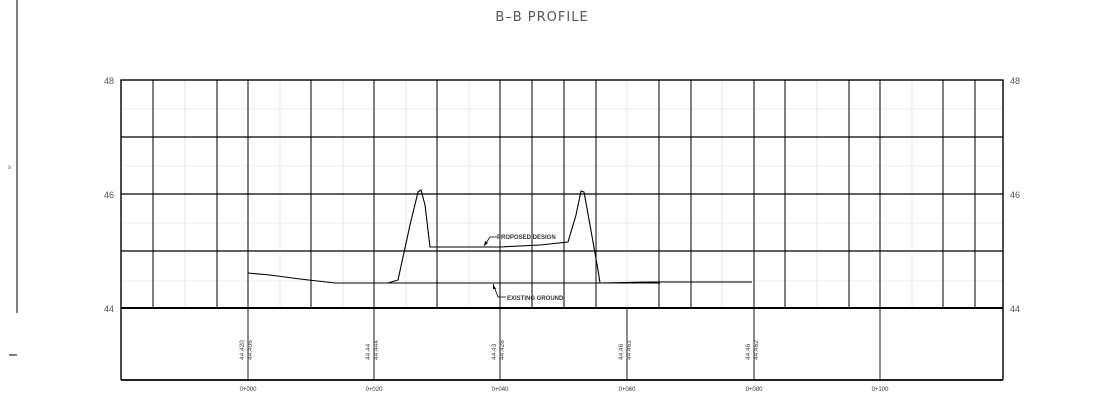 This screenshot has width=1095, height=402. I want to click on y-label-right-46: 46, so click(1015, 195).